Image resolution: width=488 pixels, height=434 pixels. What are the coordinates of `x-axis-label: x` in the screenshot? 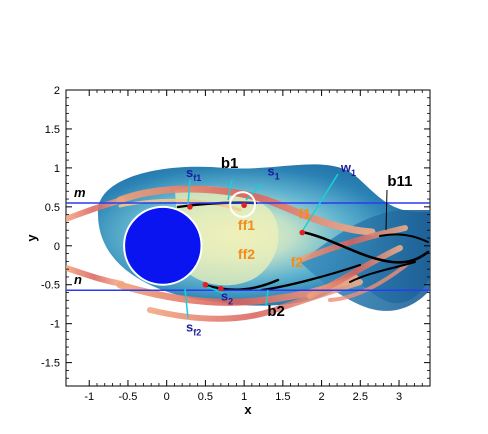 It's located at (248, 409).